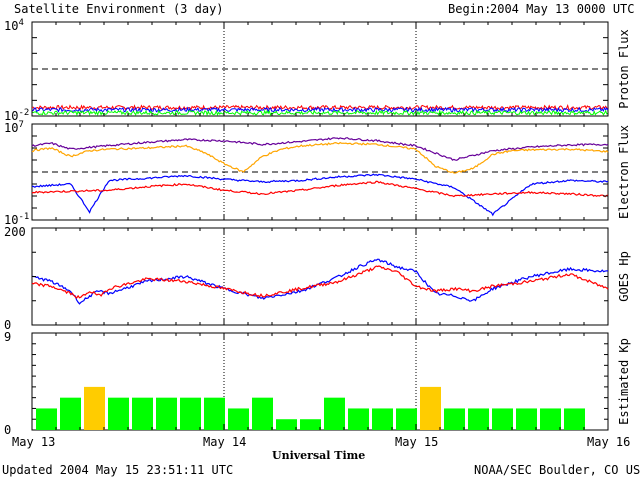 The width and height of the screenshot is (640, 480). I want to click on chart-title: Satellite Environment (3 day), so click(119, 9).